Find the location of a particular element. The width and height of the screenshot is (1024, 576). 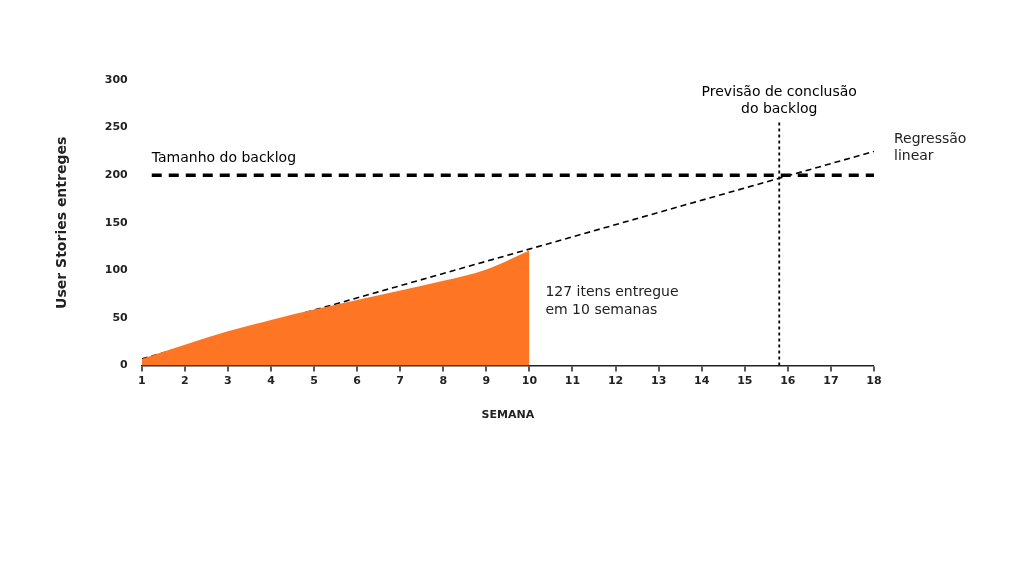

x-tick-label: 17 is located at coordinates (831, 381).